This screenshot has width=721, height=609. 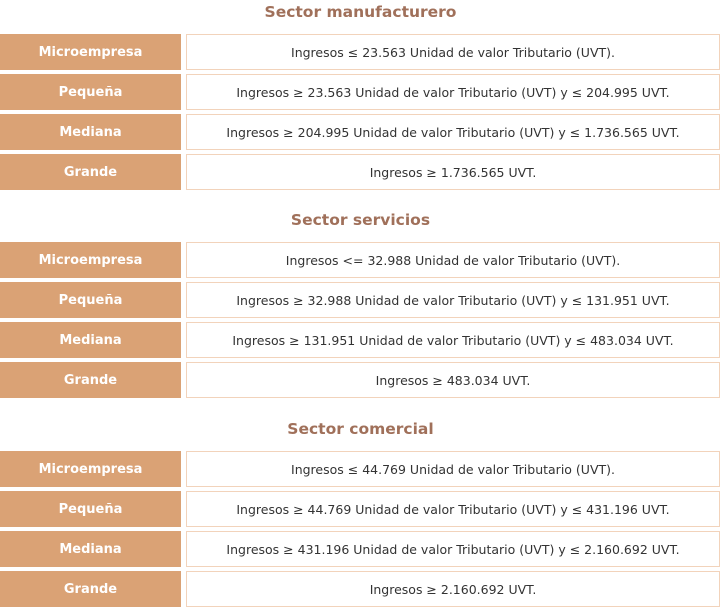 I want to click on category-description: Ingresos ≥ 2.160.692 UVT., so click(x=453, y=589).